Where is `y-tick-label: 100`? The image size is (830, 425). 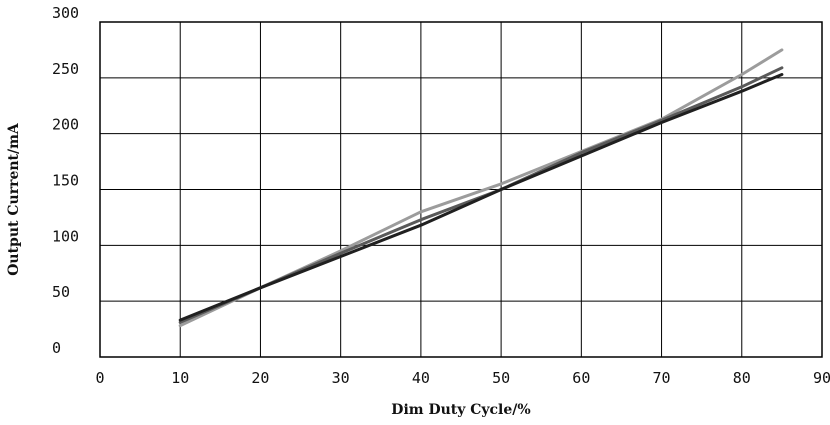
y-tick-label: 100 is located at coordinates (65, 236).